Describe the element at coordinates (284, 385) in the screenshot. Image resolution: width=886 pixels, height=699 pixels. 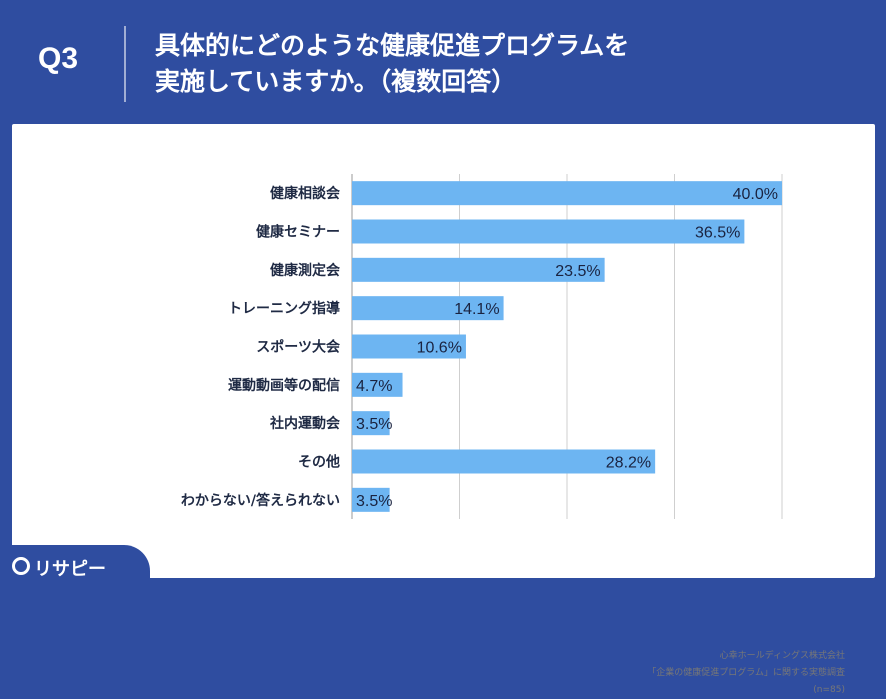
I see `category-label: 運動動画等の配信` at that location.